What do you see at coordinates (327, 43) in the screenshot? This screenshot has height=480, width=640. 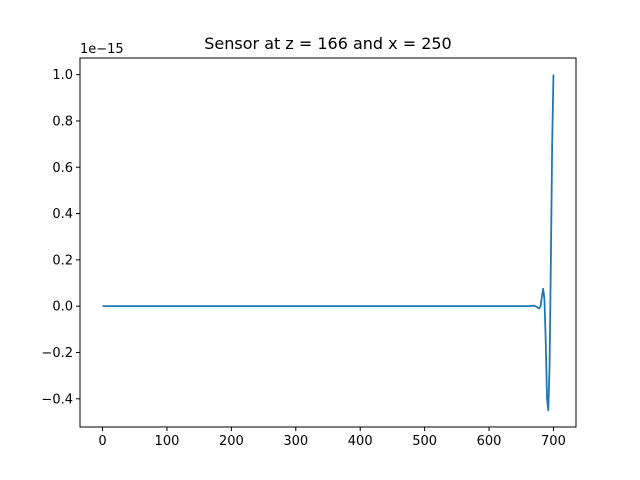 I see `chart-title: Sensor at z = 166 and x = 250` at bounding box center [327, 43].